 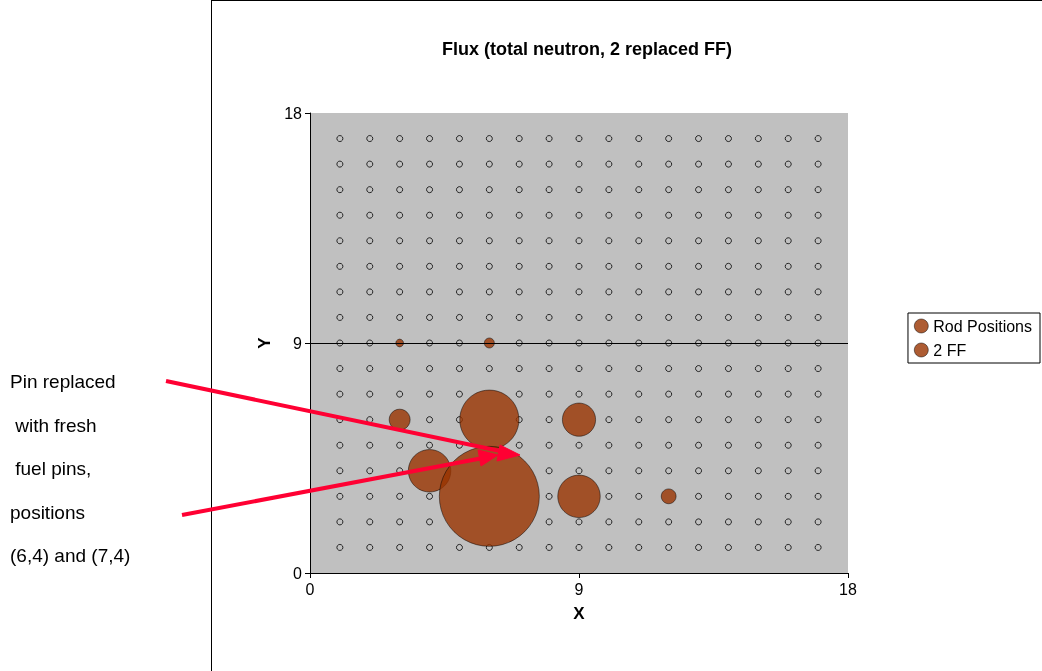 What do you see at coordinates (293, 113) in the screenshot?
I see `y-tick-label: 18` at bounding box center [293, 113].